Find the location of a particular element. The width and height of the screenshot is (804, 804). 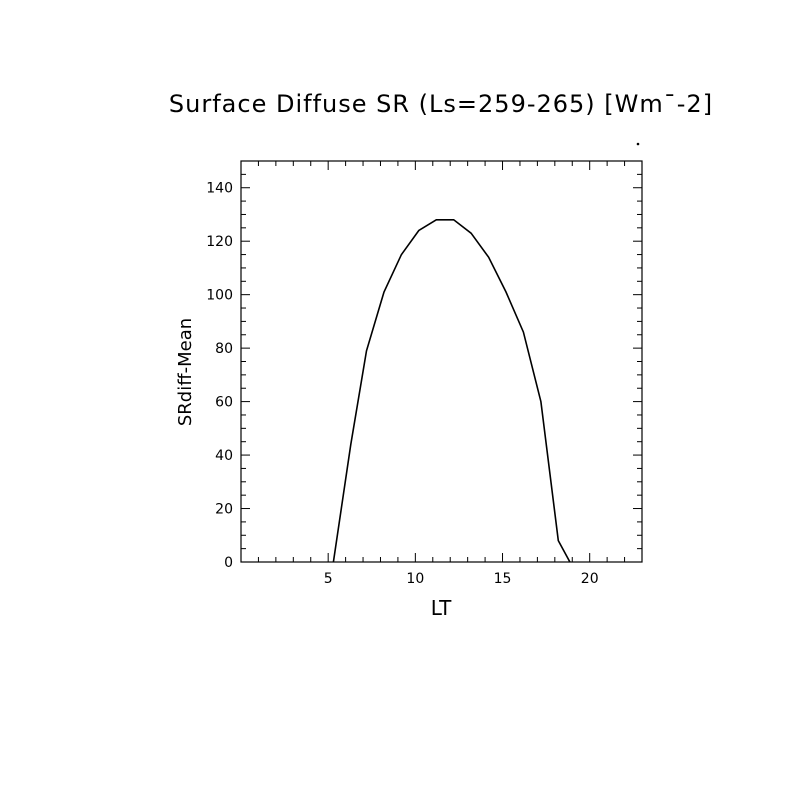

stray-dot is located at coordinates (638, 144).